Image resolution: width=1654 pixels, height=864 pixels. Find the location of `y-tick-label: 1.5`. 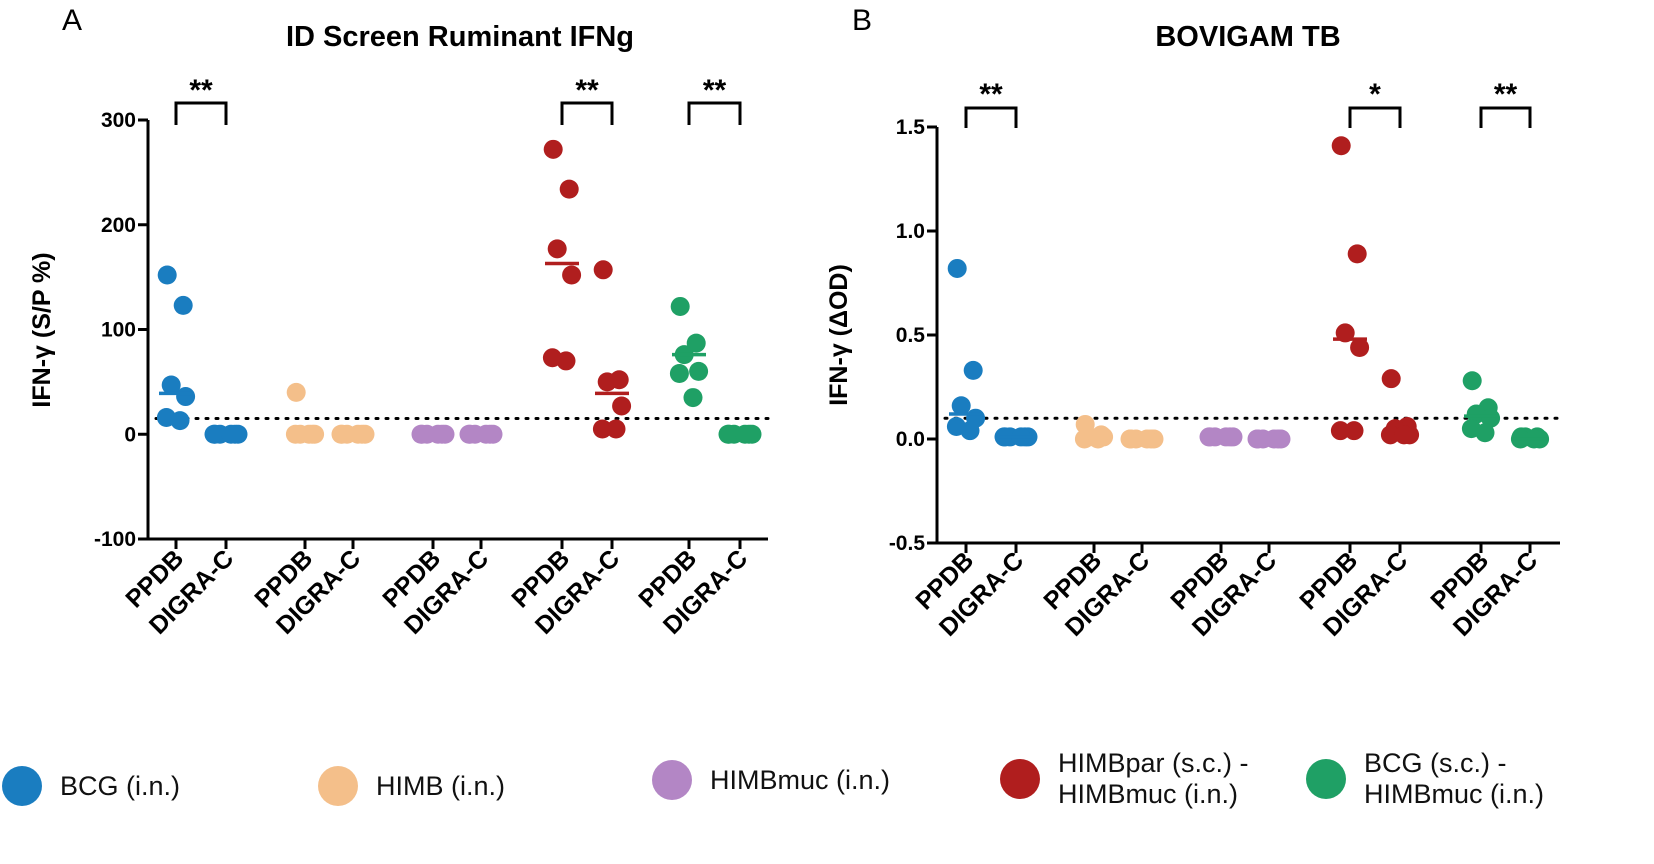

y-tick-label: 1.5 is located at coordinates (911, 127).